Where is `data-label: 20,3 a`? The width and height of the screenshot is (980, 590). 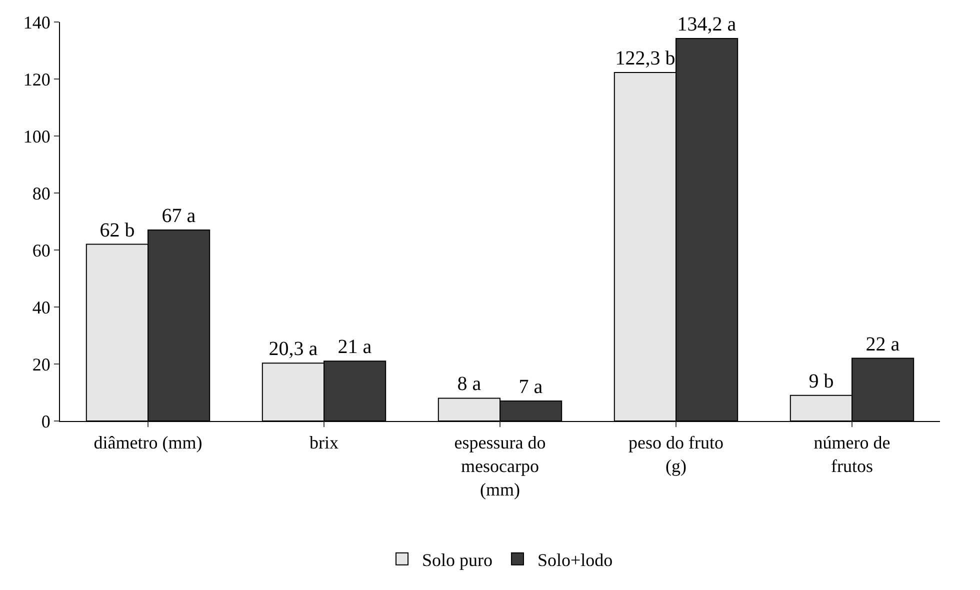 data-label: 20,3 a is located at coordinates (293, 349).